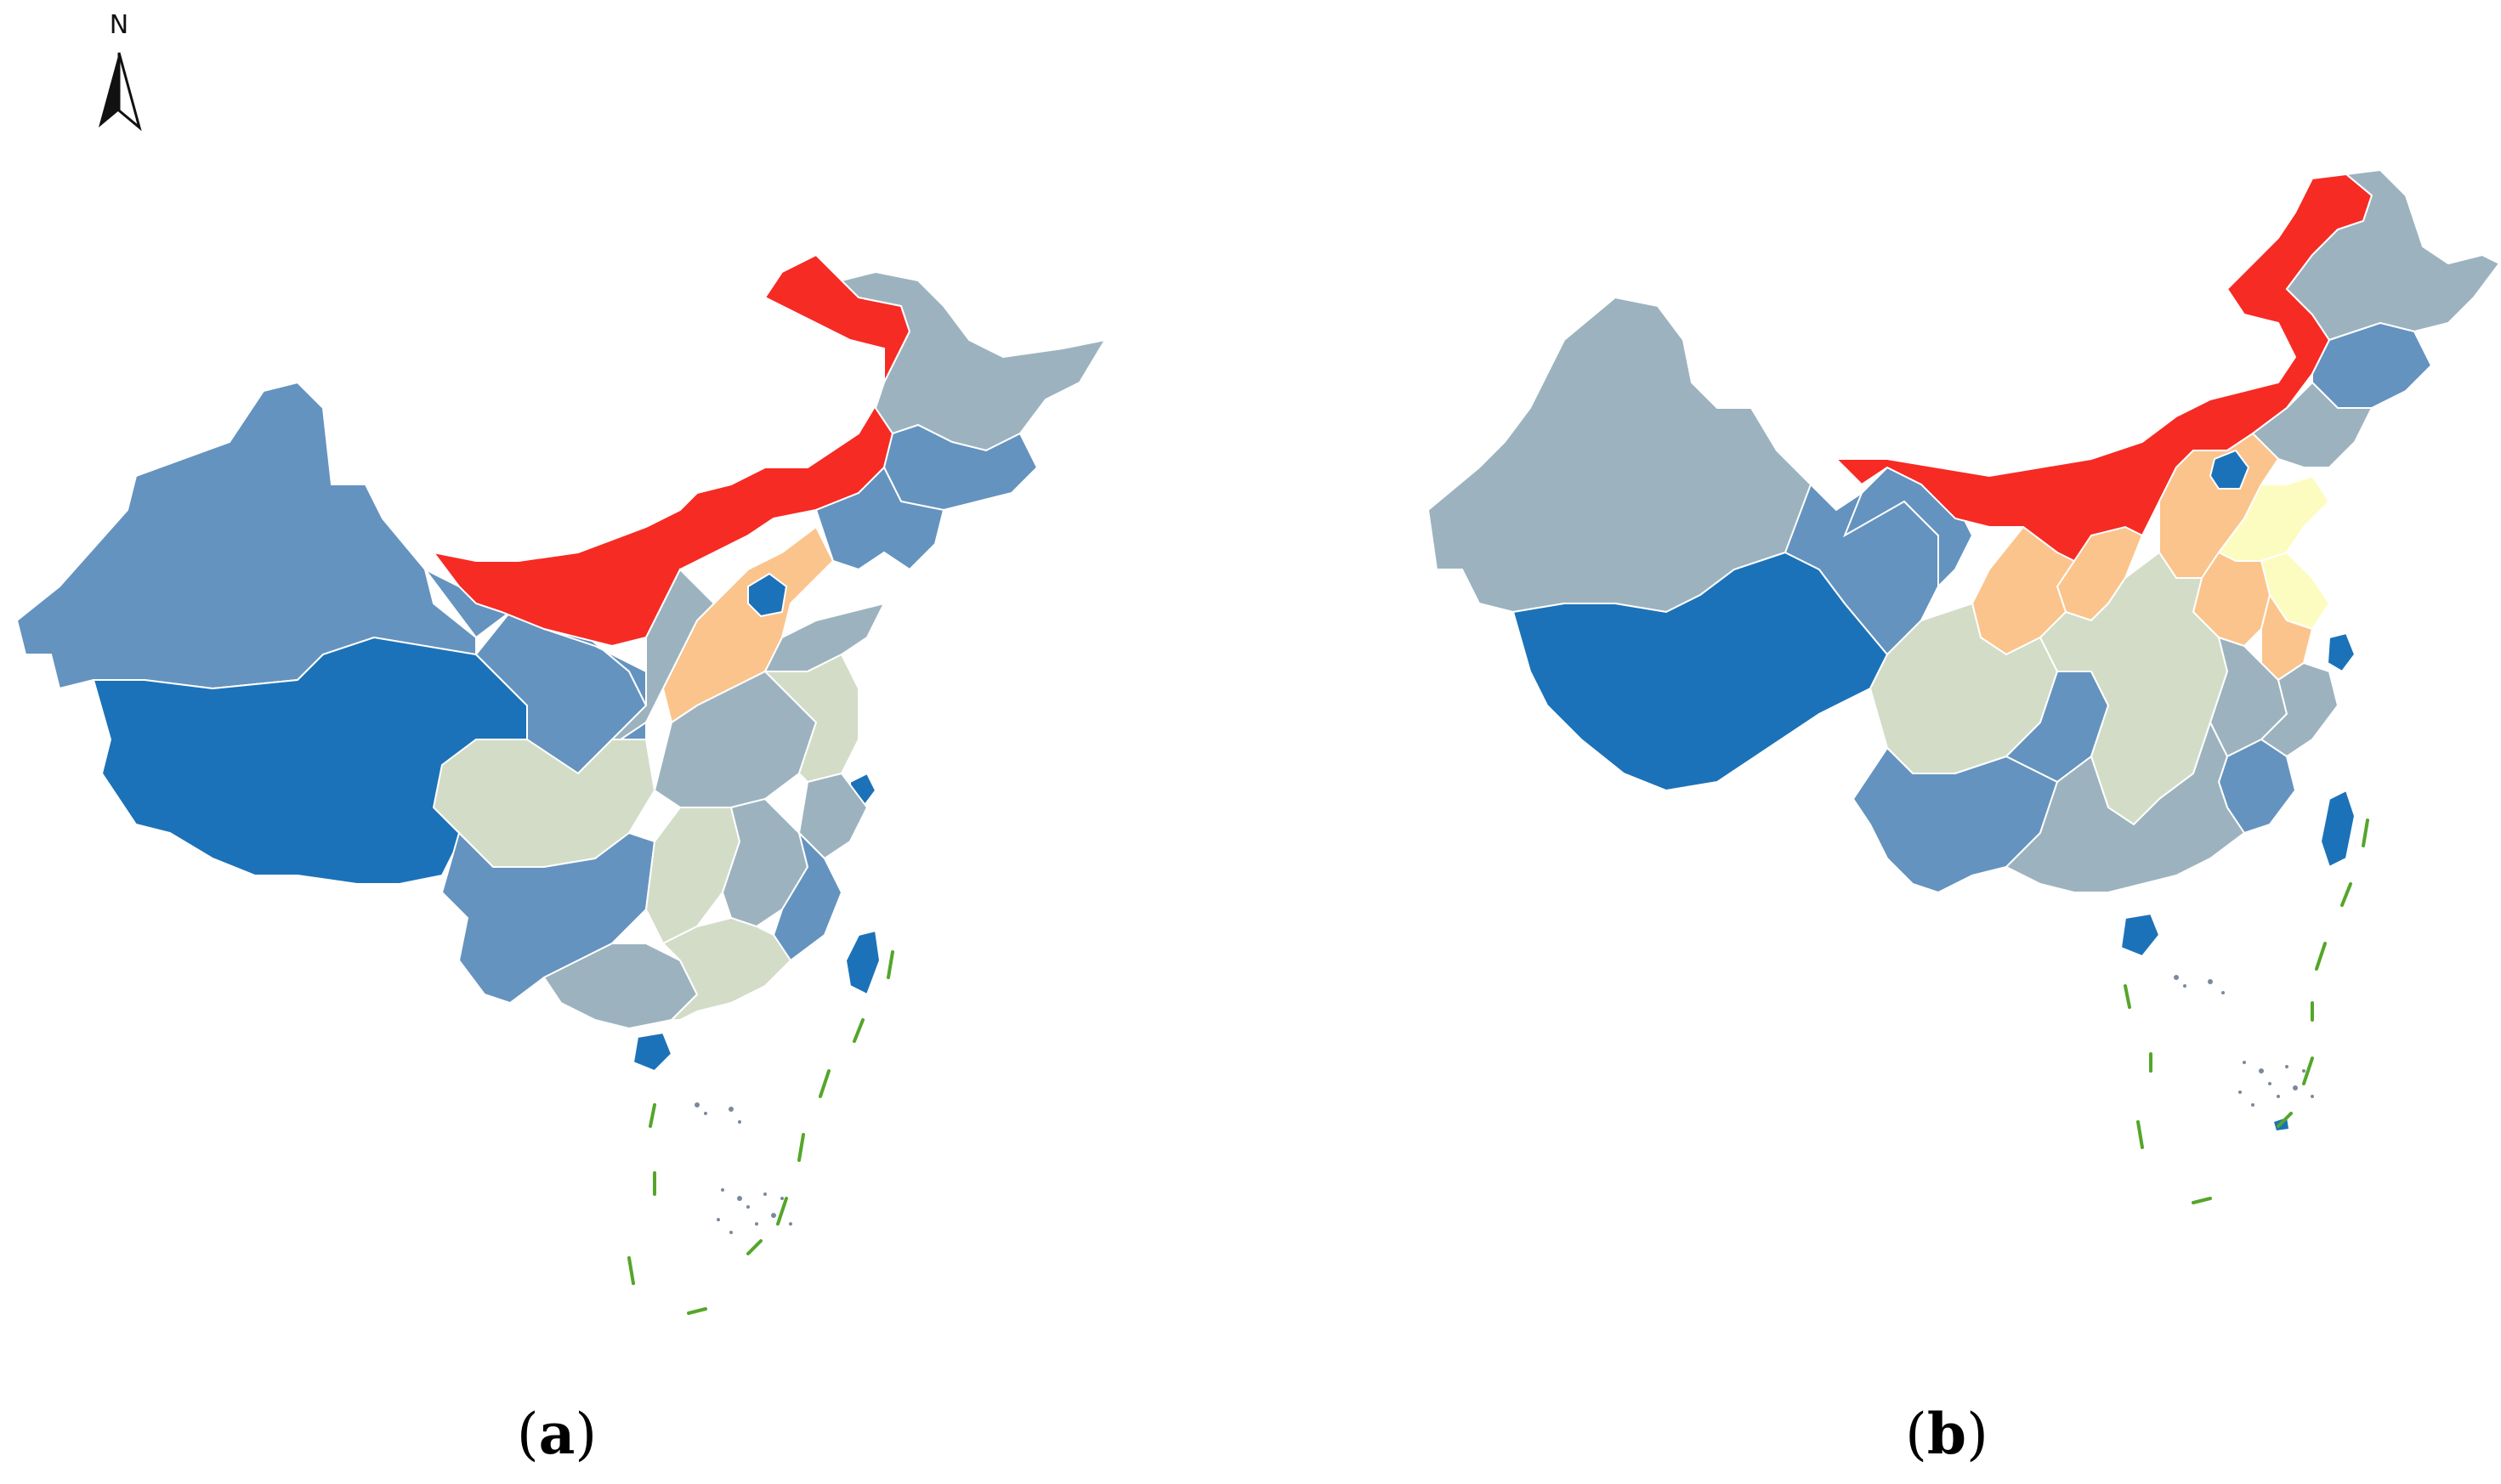 The width and height of the screenshot is (2501, 1484). I want to click on north-arrow-icon, so click(121, 92).